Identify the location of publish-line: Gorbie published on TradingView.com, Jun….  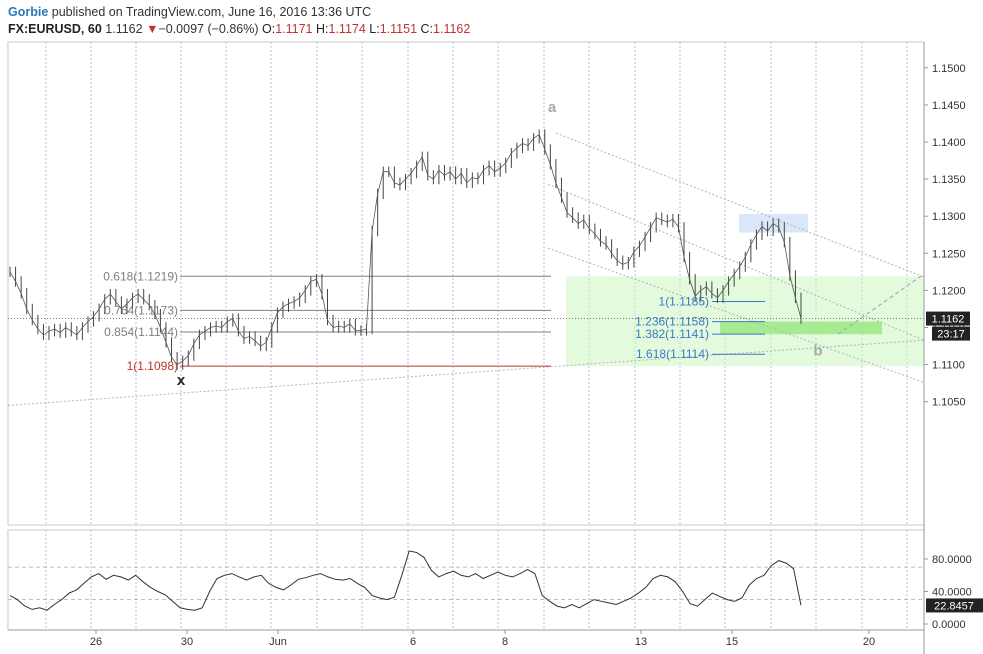
(189, 12).